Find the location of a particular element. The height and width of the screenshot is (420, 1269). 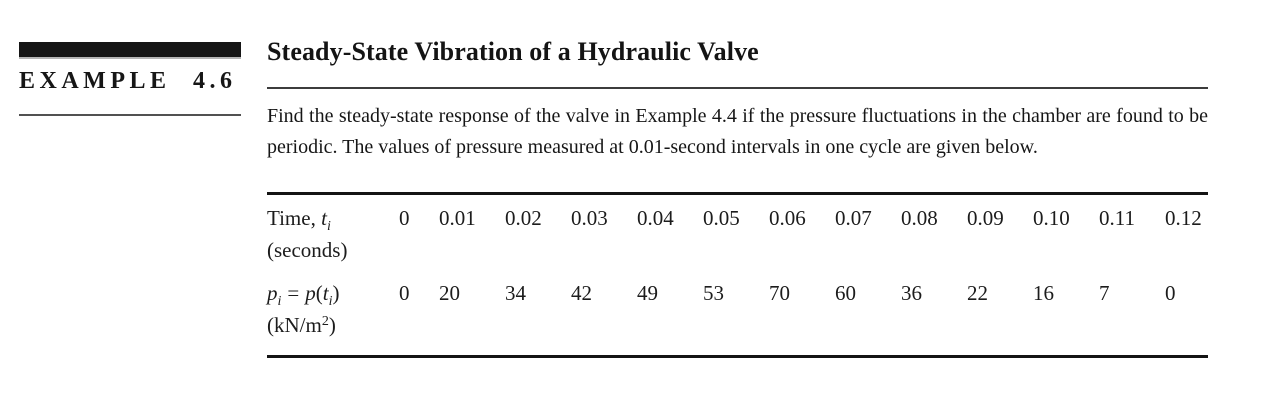

pressure-unit-exponent: 2 is located at coordinates (325, 321).